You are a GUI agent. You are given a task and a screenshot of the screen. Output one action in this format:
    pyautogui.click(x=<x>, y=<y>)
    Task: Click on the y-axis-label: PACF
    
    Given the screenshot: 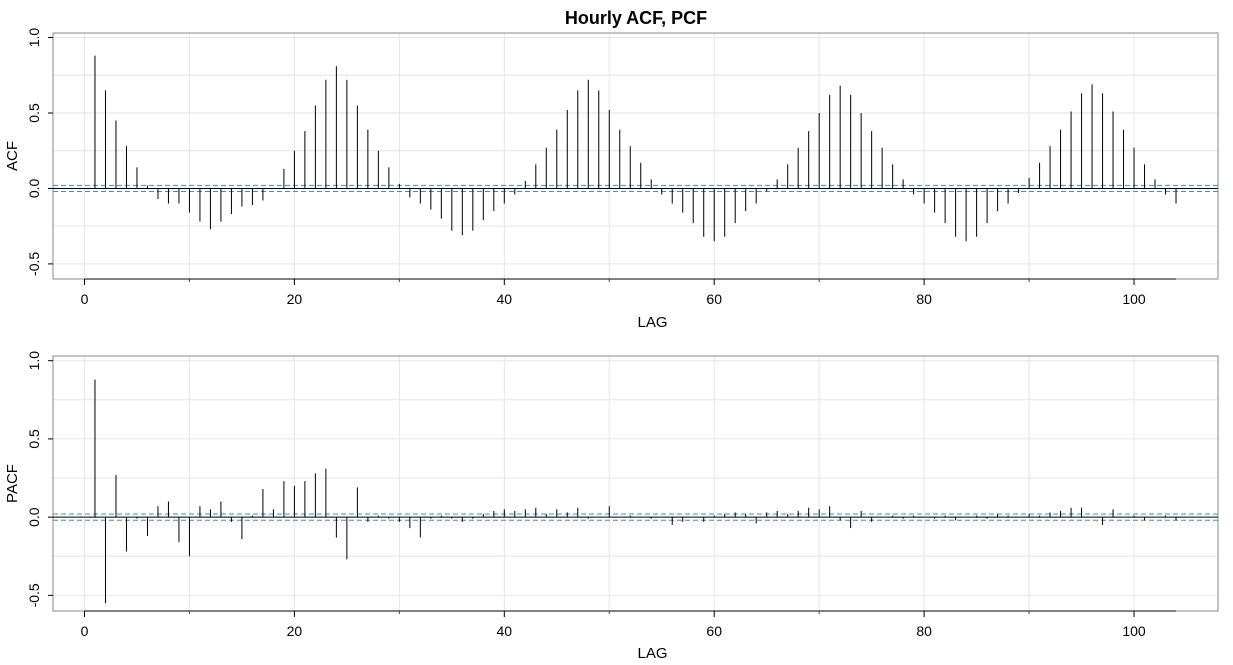 What is the action you would take?
    pyautogui.click(x=12, y=483)
    